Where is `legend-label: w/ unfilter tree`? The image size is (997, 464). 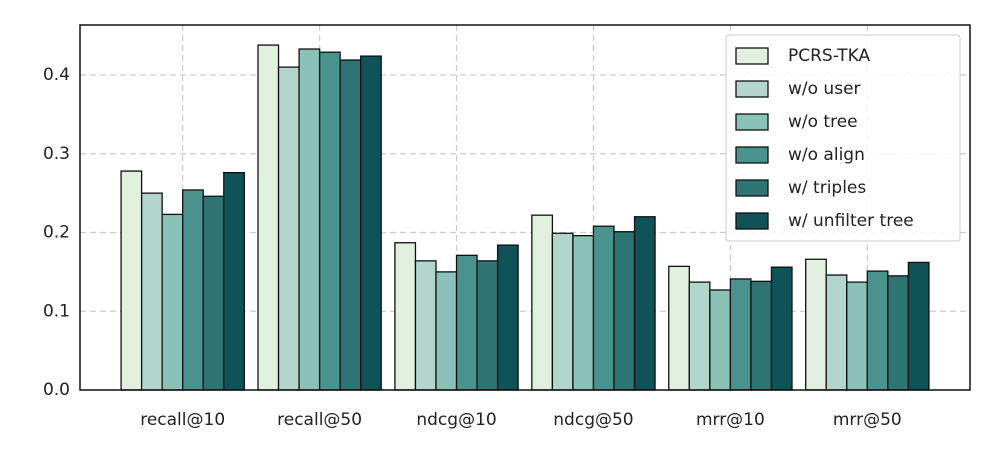 legend-label: w/ unfilter tree is located at coordinates (851, 221).